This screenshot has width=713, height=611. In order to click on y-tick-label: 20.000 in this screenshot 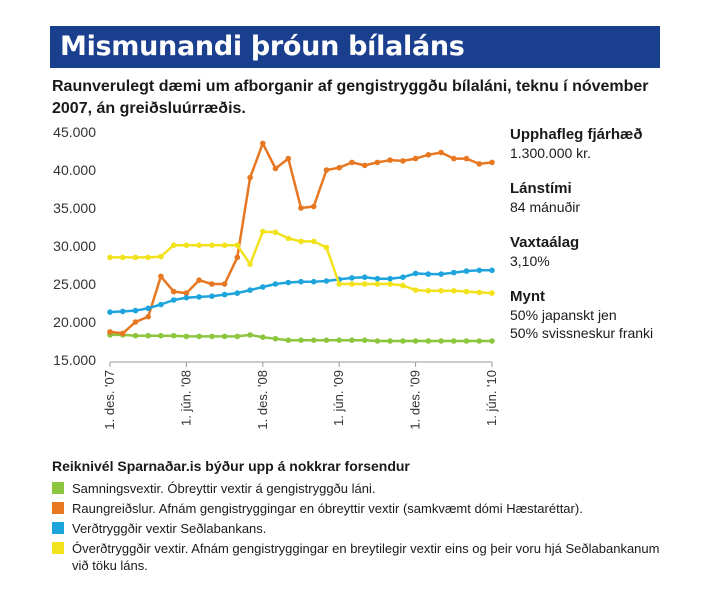, I will do `click(74, 322)`.